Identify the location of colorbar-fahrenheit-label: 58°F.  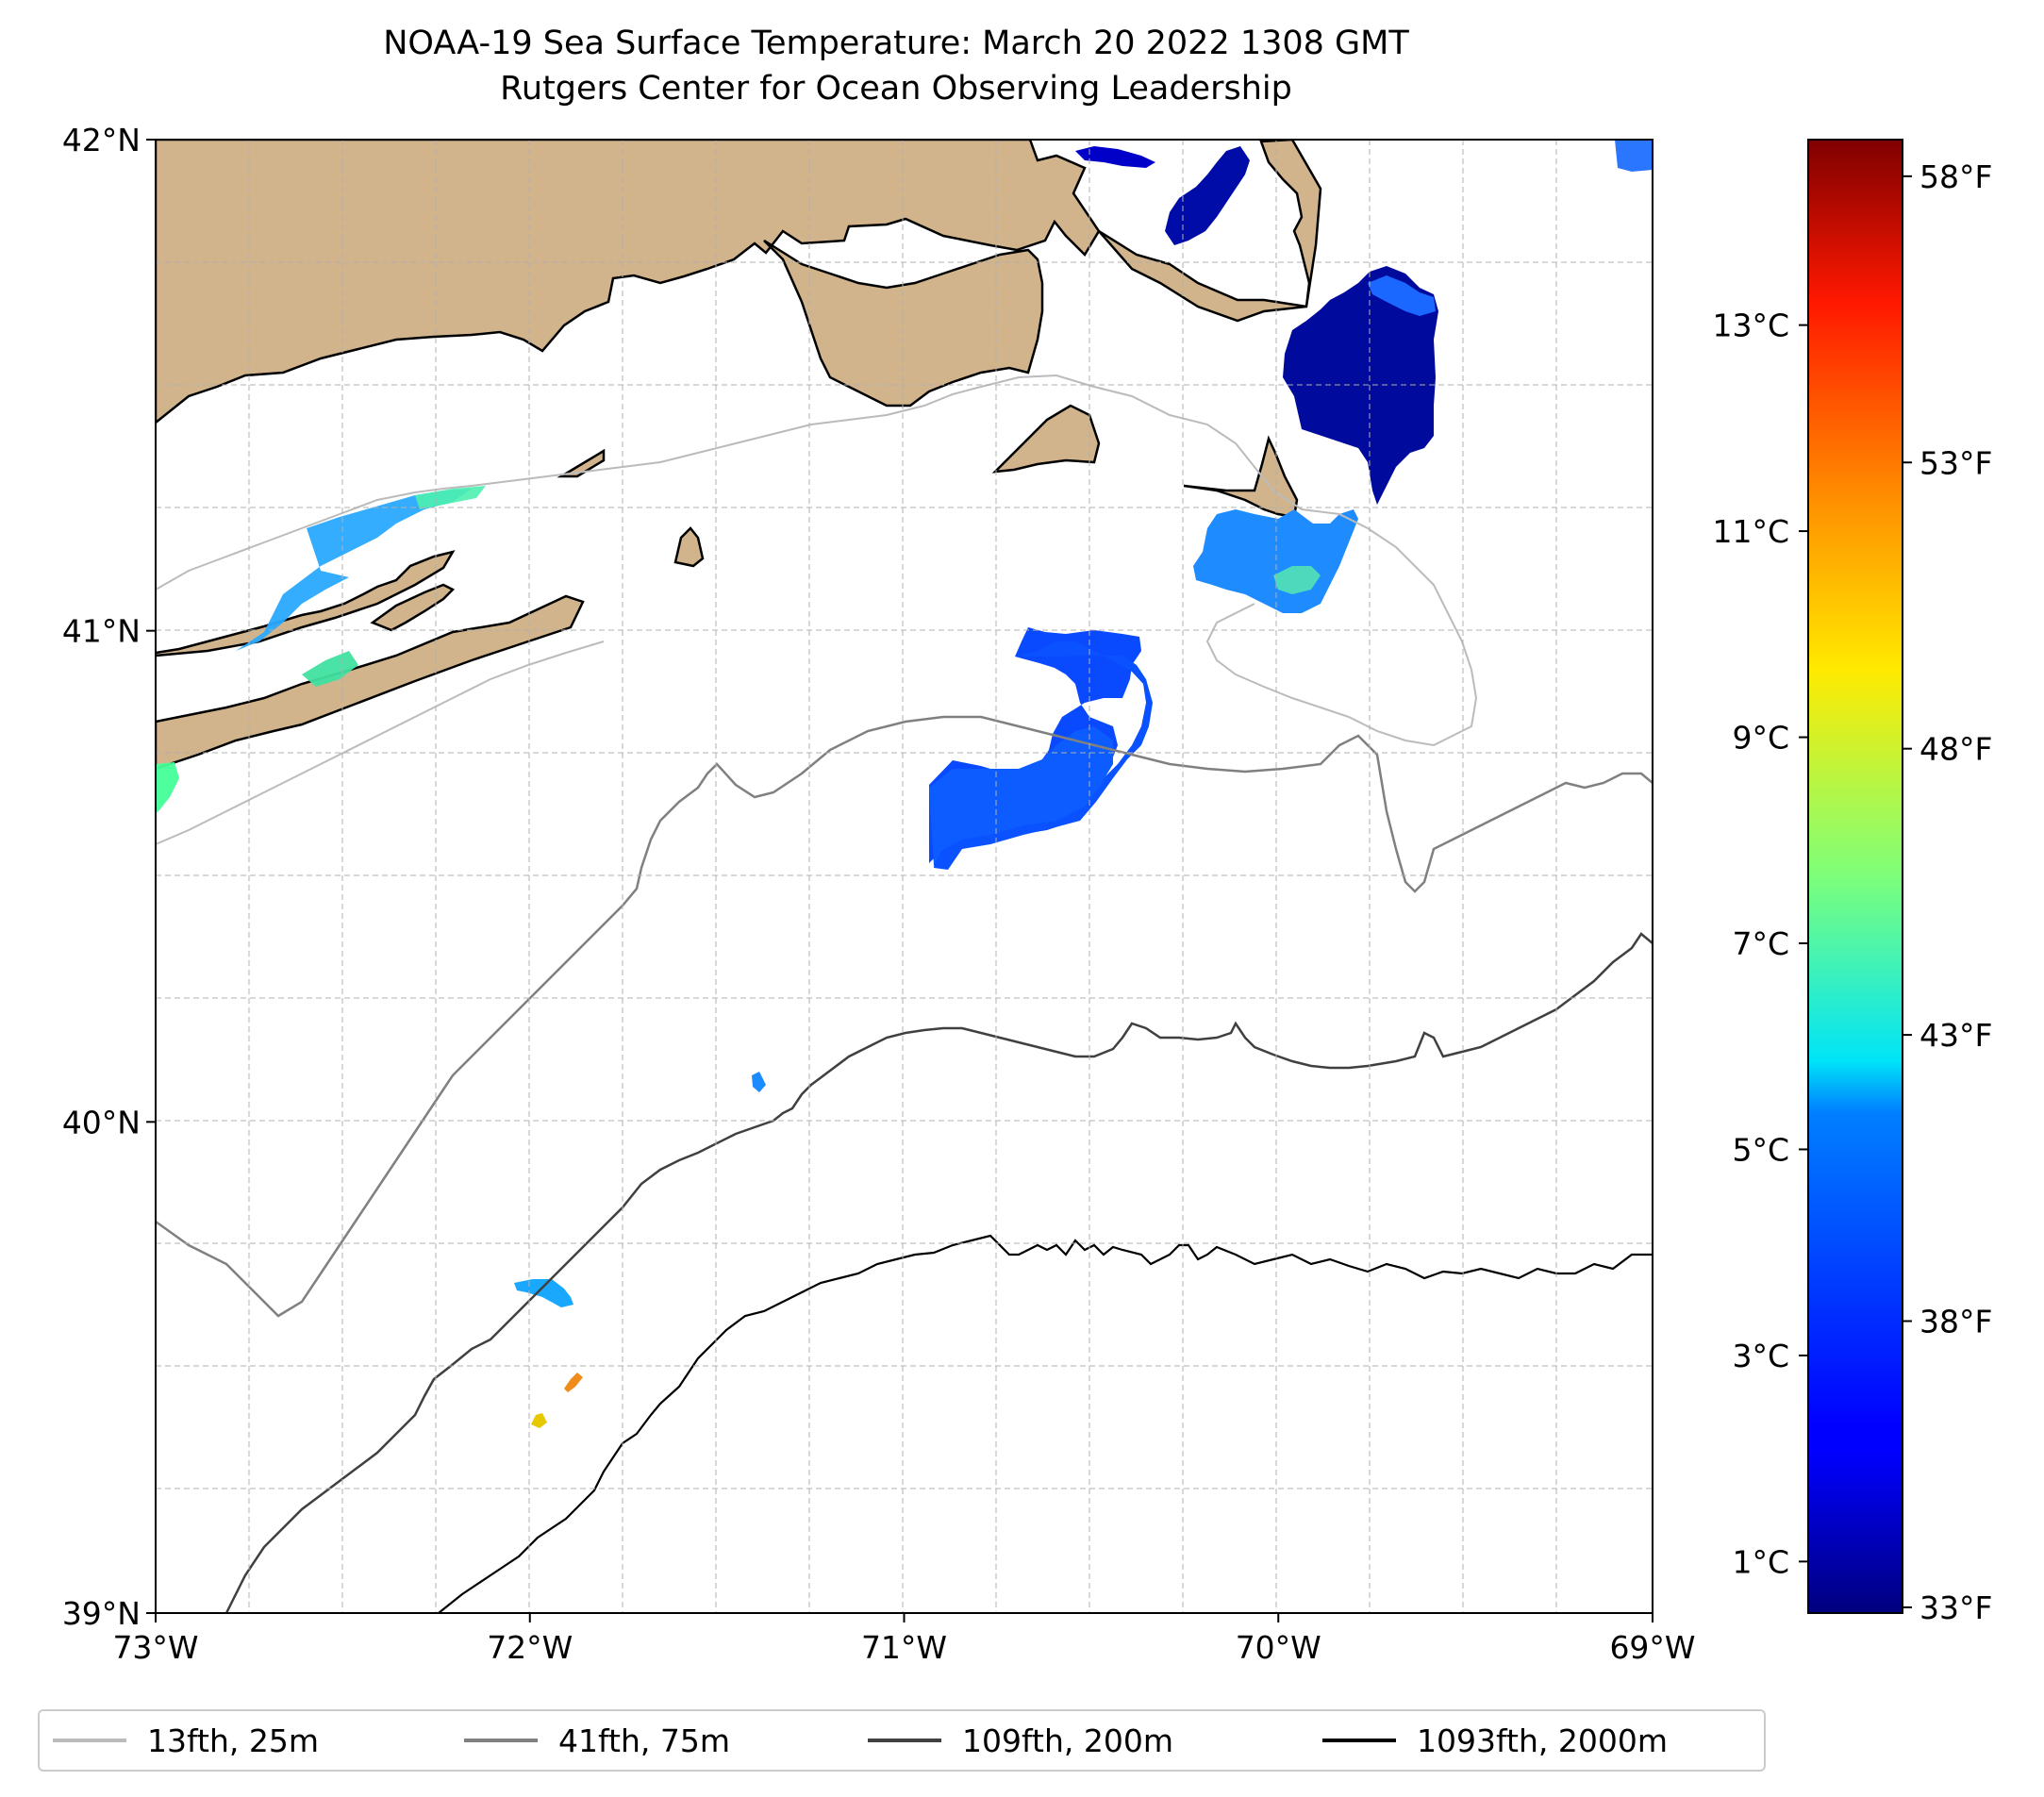
(1956, 176).